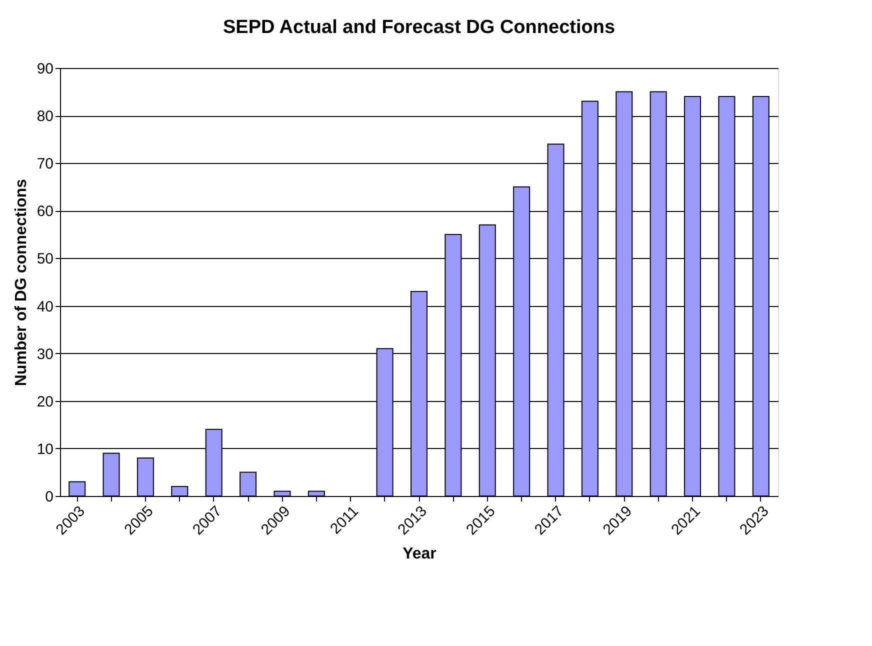  Describe the element at coordinates (45, 449) in the screenshot. I see `y-tick-label: 10` at that location.